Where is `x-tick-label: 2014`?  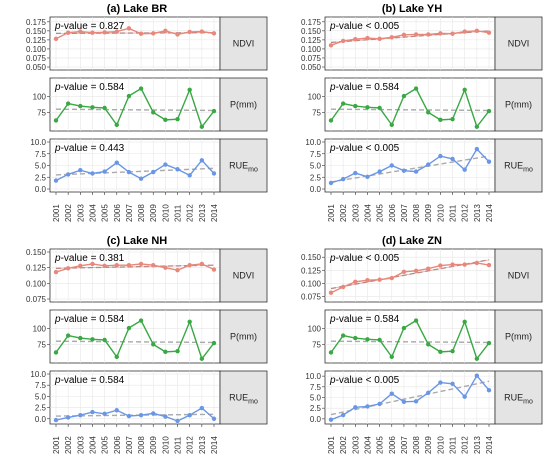 x-tick-label: 2014 is located at coordinates (489, 213).